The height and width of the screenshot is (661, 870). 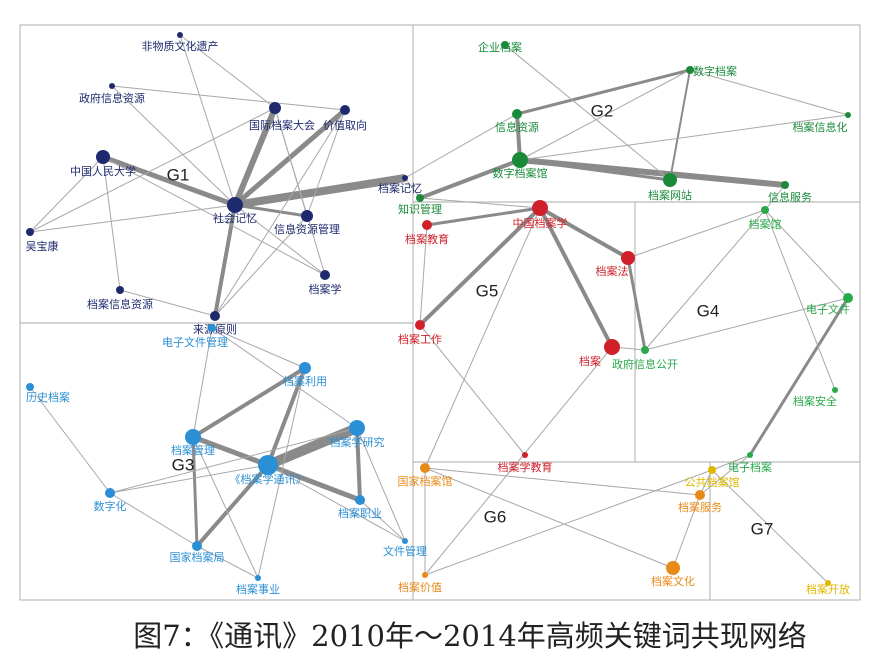 I want to click on node-label: 档案安全, so click(x=815, y=401).